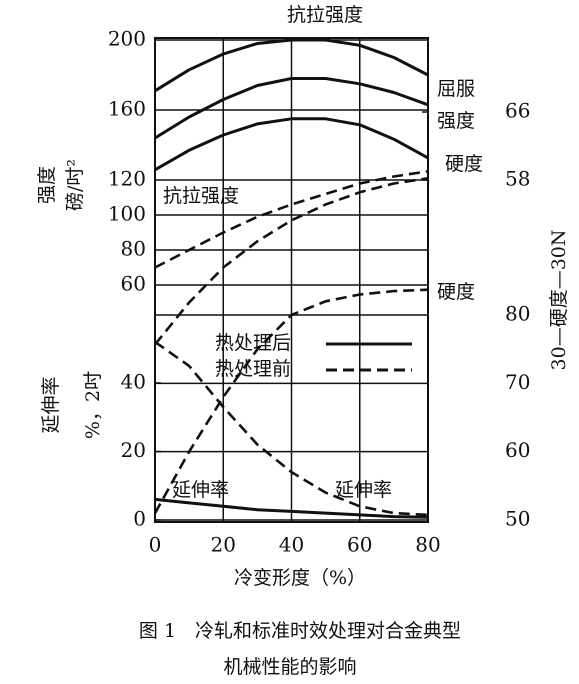 The height and width of the screenshot is (684, 579). I want to click on y-axis-label: 磅/吋², so click(75, 185).